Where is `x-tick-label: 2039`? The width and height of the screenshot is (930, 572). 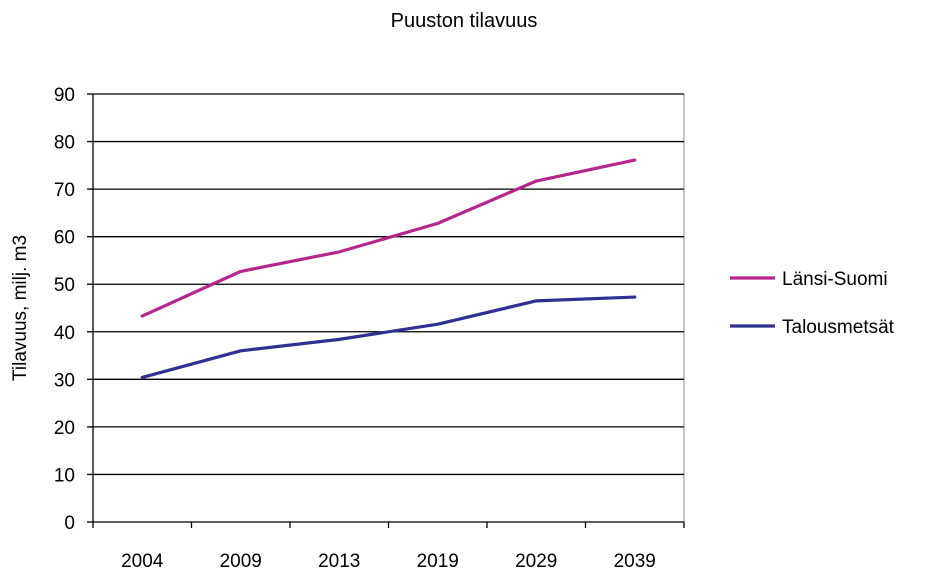 x-tick-label: 2039 is located at coordinates (635, 561).